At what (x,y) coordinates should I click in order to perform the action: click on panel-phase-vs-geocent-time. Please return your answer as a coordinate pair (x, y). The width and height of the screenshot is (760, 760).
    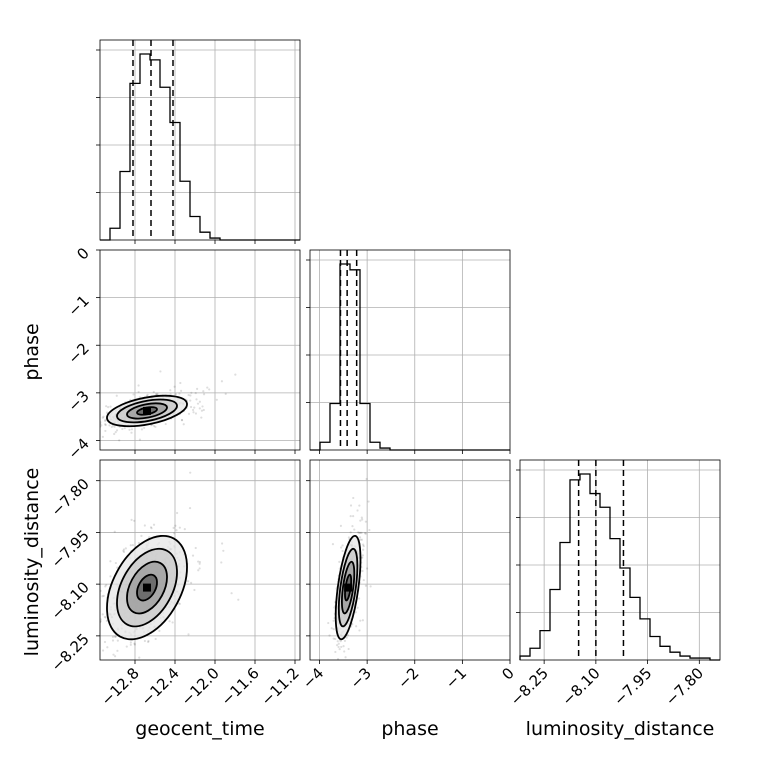
    Looking at the image, I should click on (198, 351).